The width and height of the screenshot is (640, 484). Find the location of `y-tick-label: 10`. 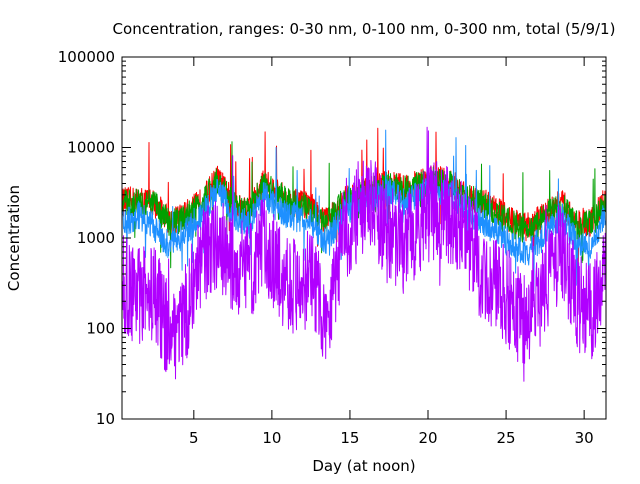

y-tick-label: 10 is located at coordinates (105, 419).